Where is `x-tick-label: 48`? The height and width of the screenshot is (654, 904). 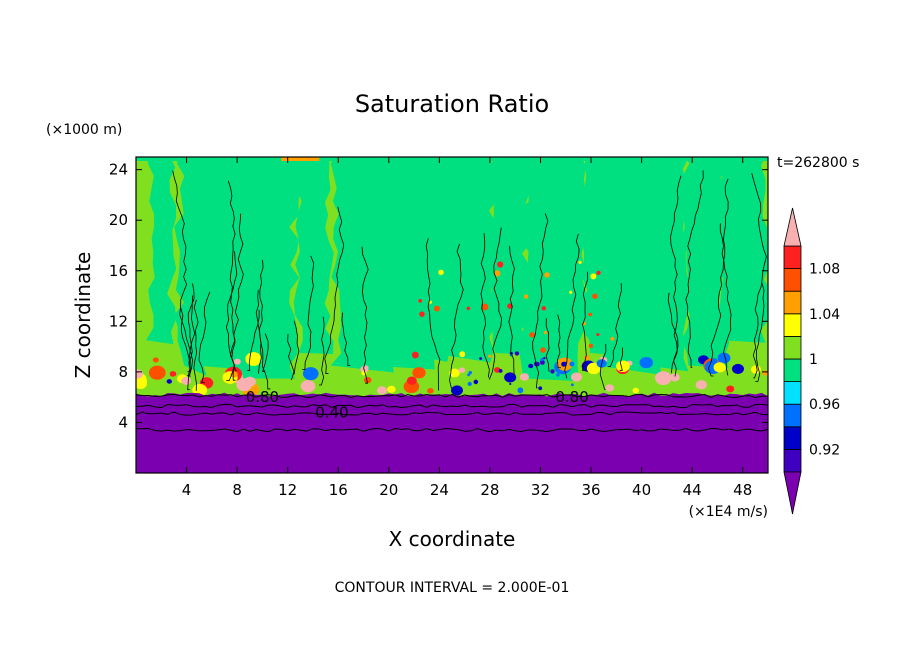
x-tick-label: 48 is located at coordinates (742, 490).